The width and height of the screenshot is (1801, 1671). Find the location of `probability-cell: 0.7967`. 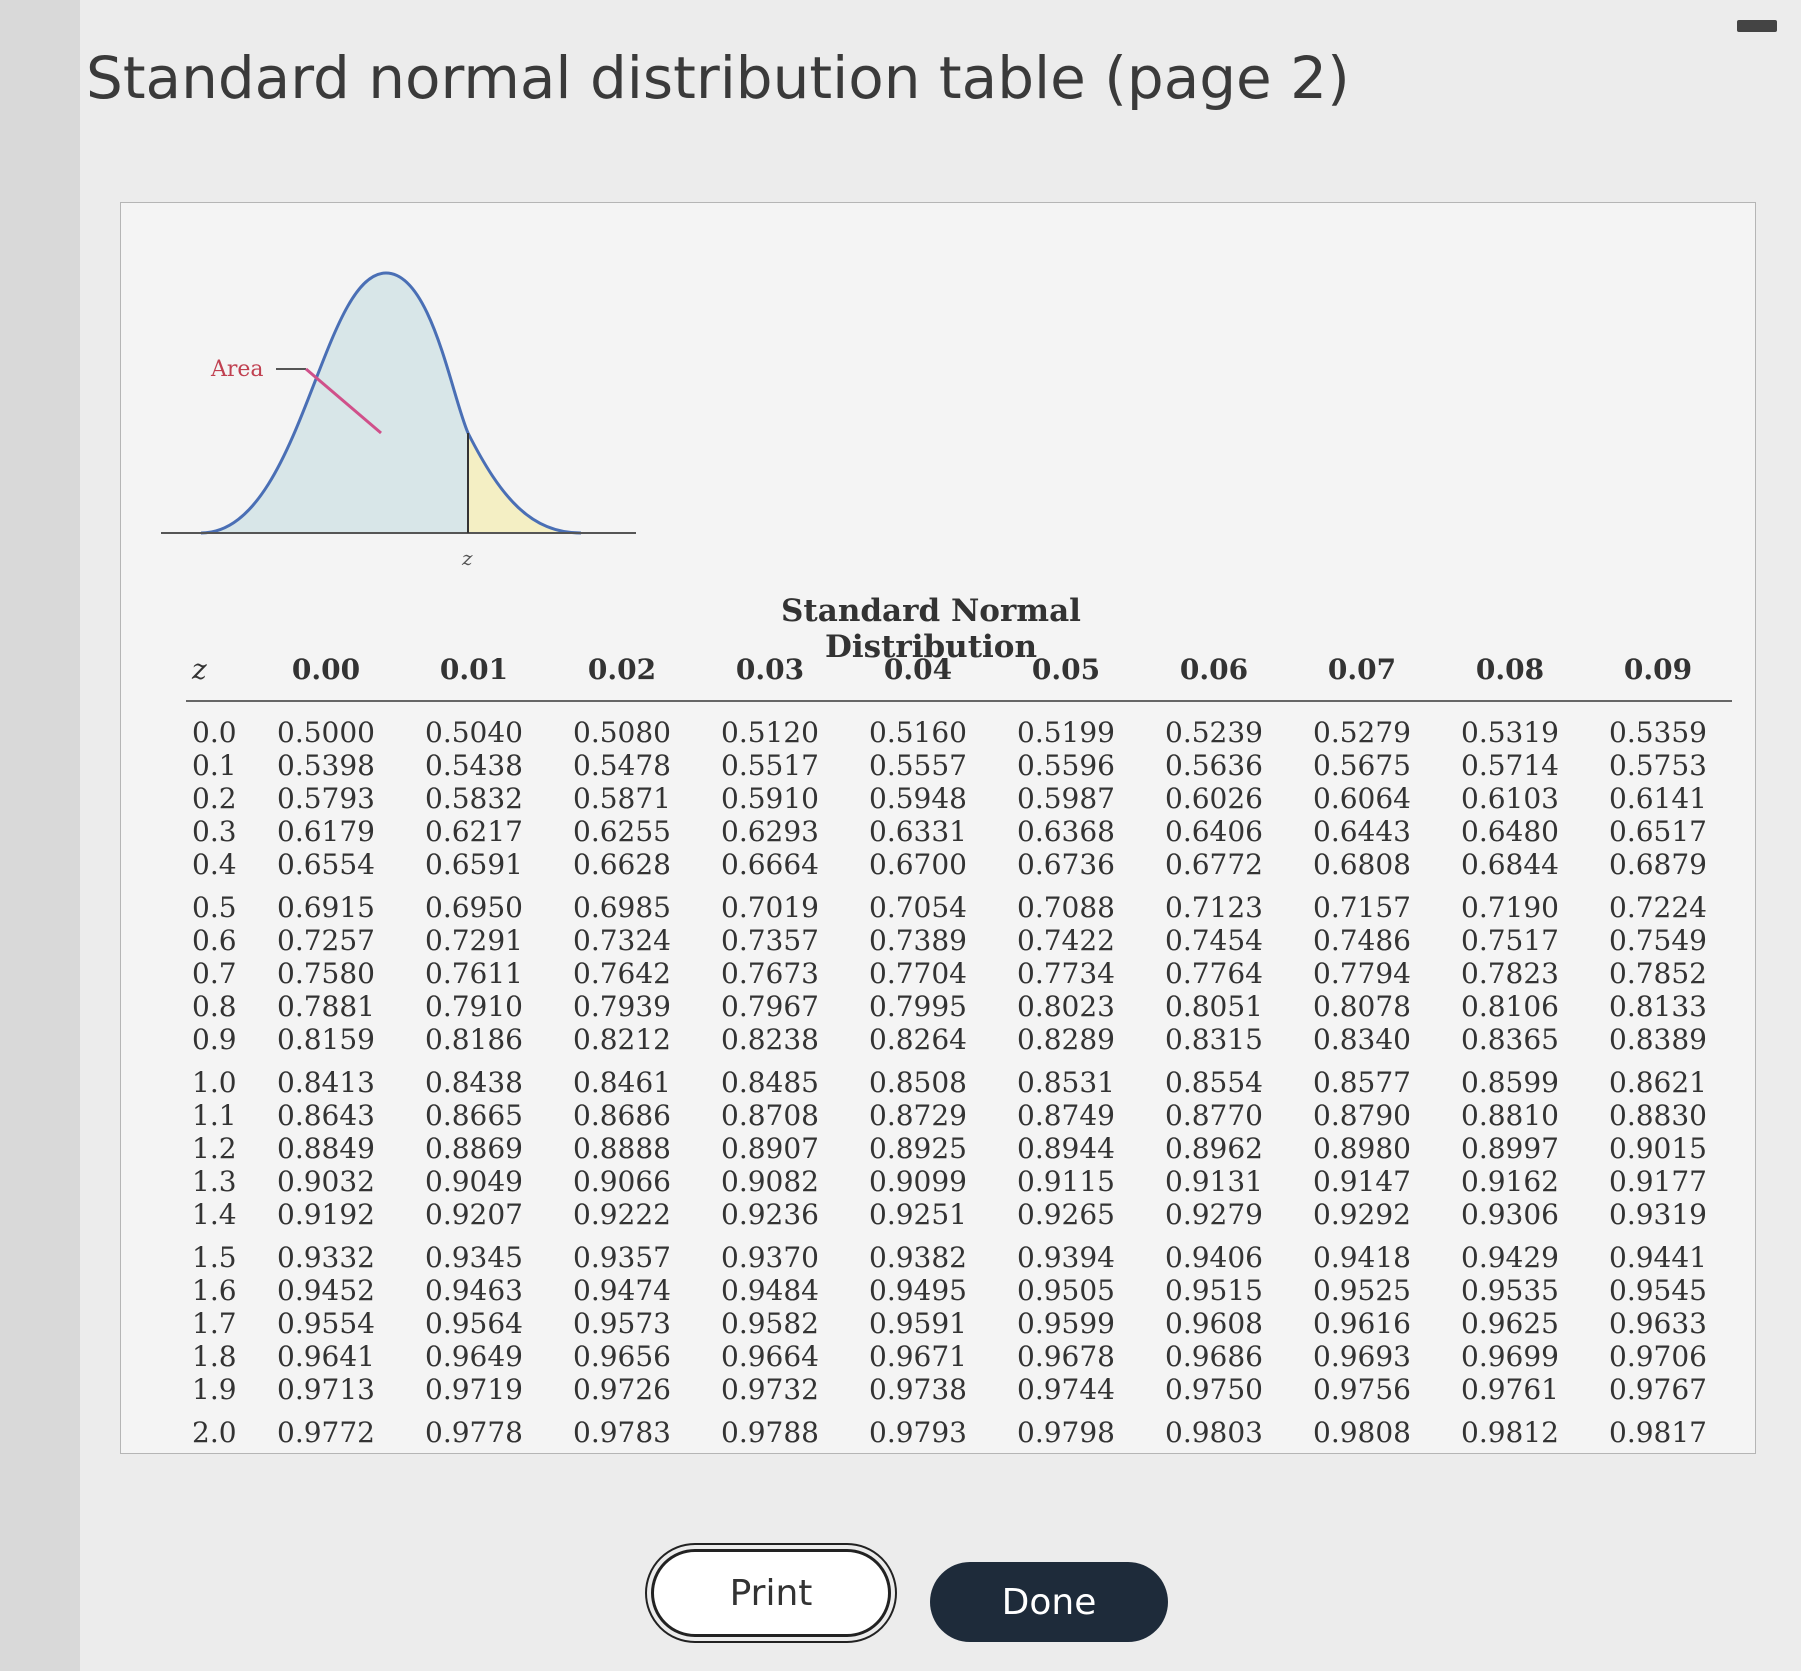

probability-cell: 0.7967 is located at coordinates (770, 1006).